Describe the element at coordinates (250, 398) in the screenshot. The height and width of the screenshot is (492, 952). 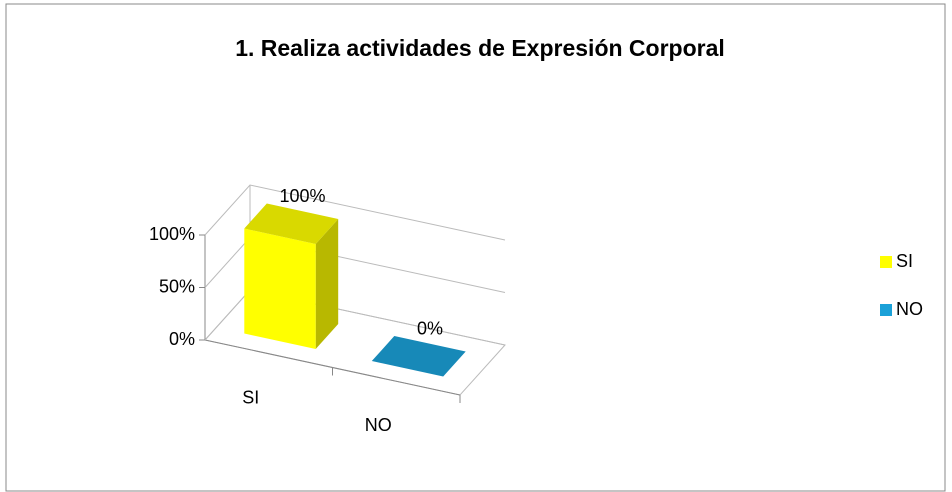
I see `x-tick-label: SI` at that location.